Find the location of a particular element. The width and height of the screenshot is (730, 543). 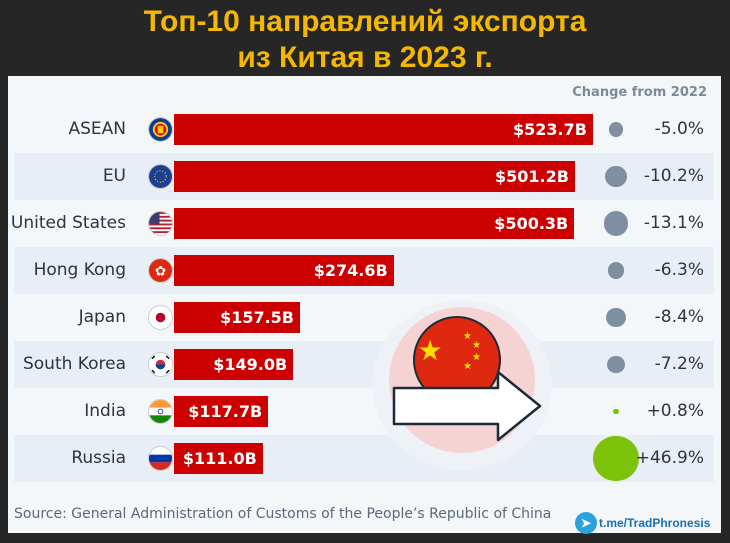

bar: $149.0B is located at coordinates (234, 364).